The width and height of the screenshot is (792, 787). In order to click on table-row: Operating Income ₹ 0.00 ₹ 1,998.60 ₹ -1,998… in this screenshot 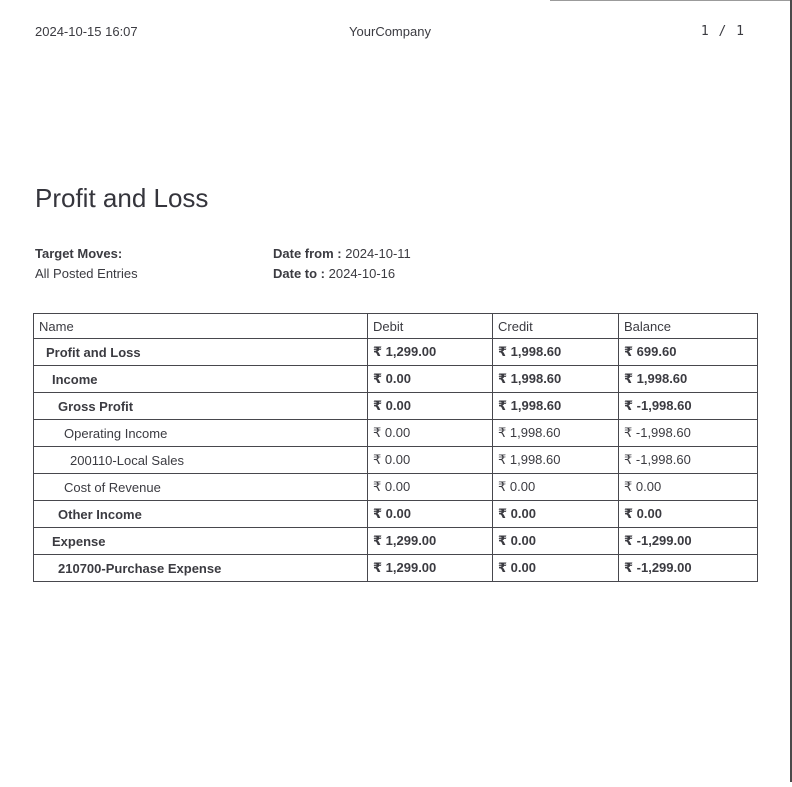, I will do `click(395, 433)`.